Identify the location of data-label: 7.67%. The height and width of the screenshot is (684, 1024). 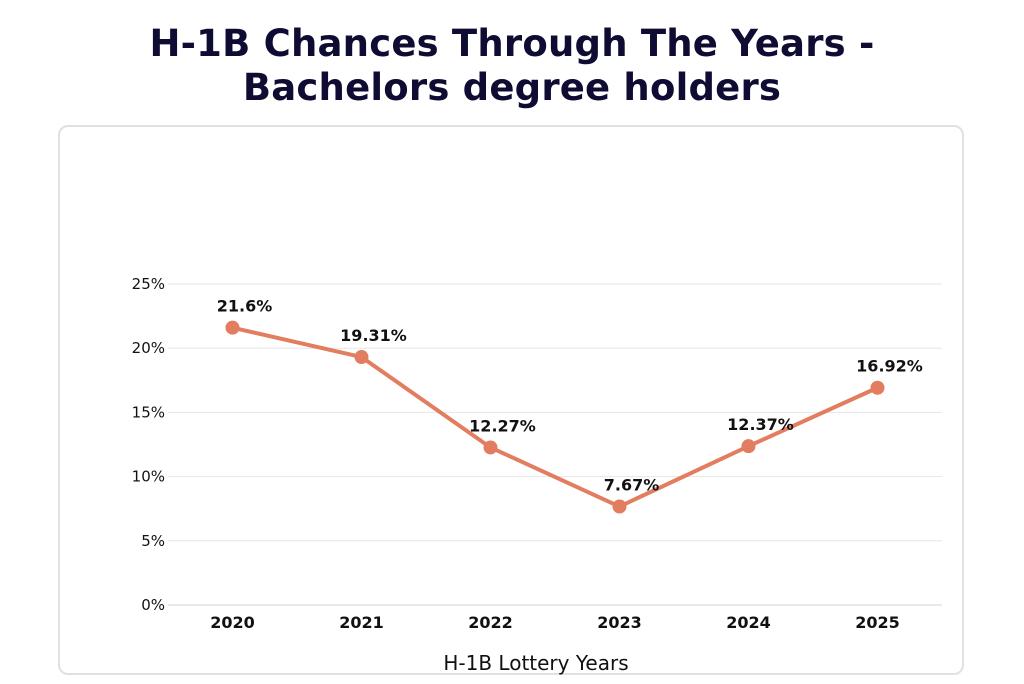
(632, 485).